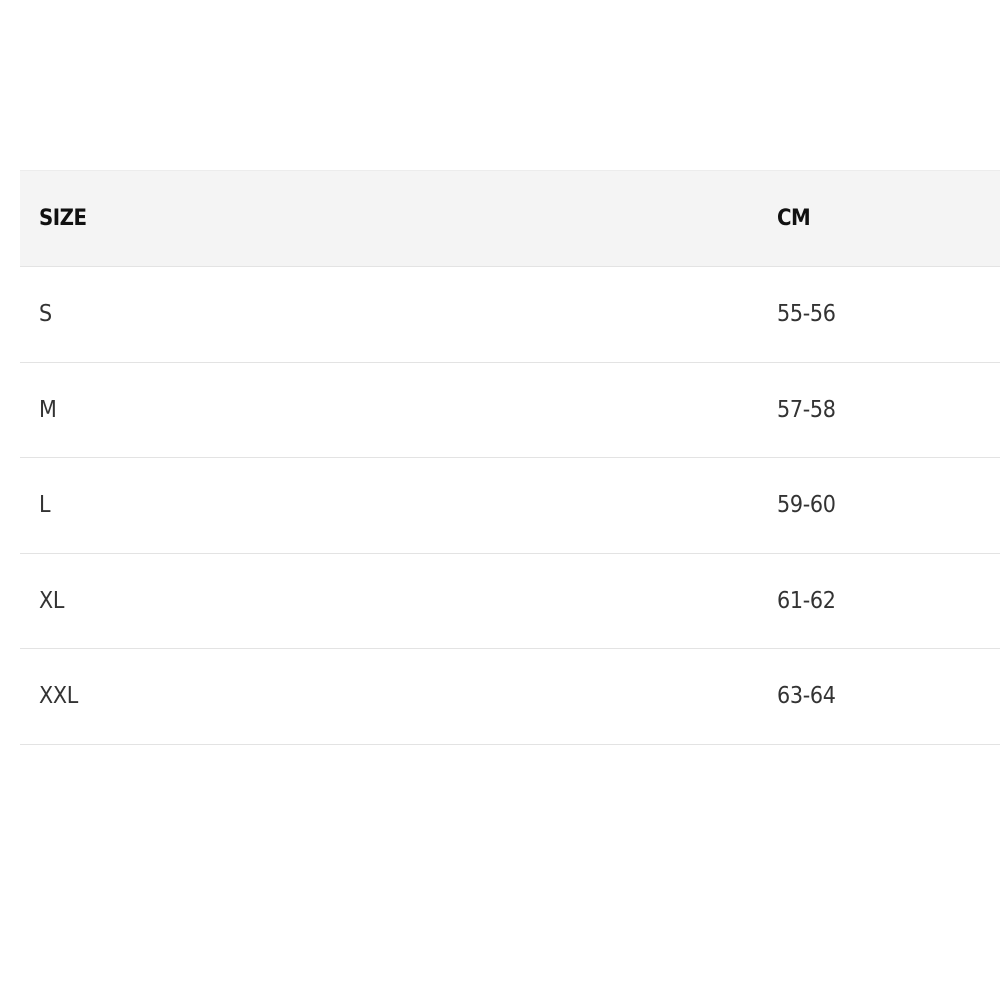 The height and width of the screenshot is (1000, 1000). What do you see at coordinates (510, 410) in the screenshot?
I see `table-row: M 57-58` at bounding box center [510, 410].